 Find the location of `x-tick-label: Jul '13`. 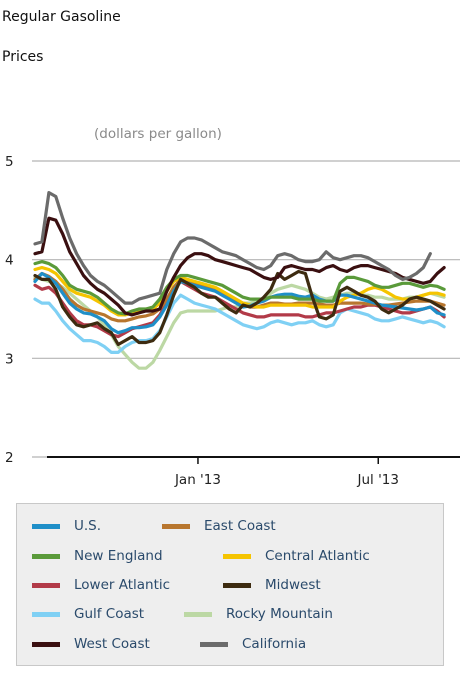

x-tick-label: Jul '13 is located at coordinates (378, 480).